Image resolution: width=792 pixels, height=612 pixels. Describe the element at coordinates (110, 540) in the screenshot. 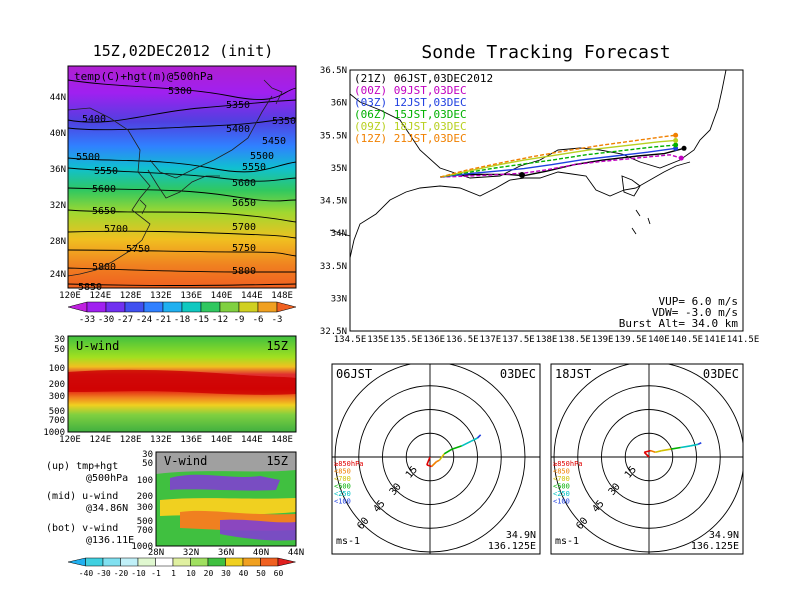

I see `panel-note: @136.11E` at that location.